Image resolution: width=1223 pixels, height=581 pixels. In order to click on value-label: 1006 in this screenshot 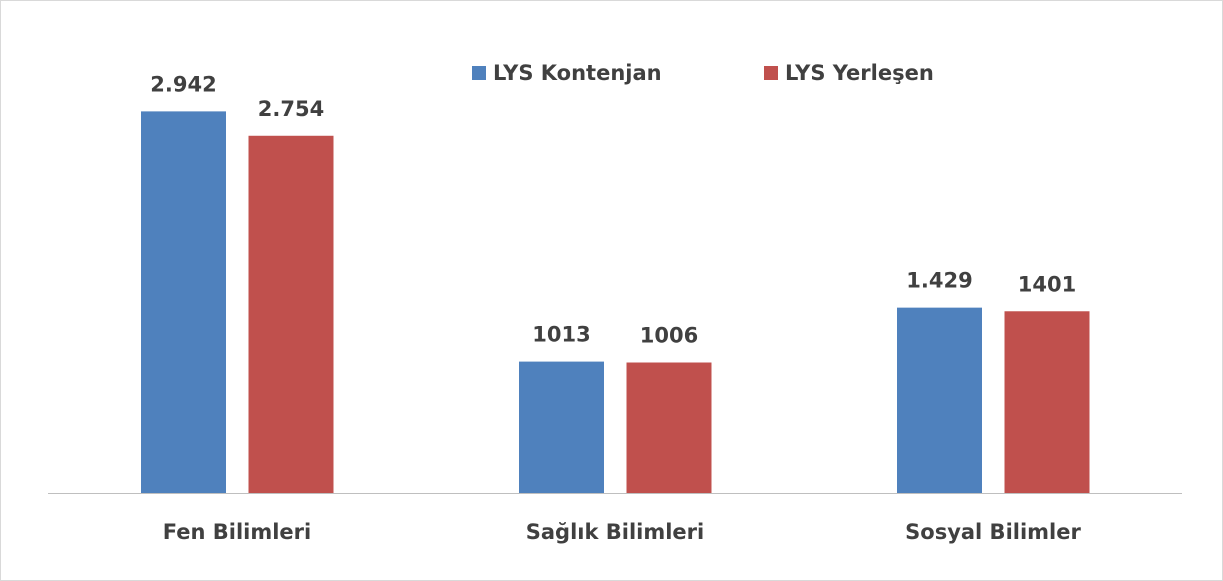, I will do `click(669, 336)`.